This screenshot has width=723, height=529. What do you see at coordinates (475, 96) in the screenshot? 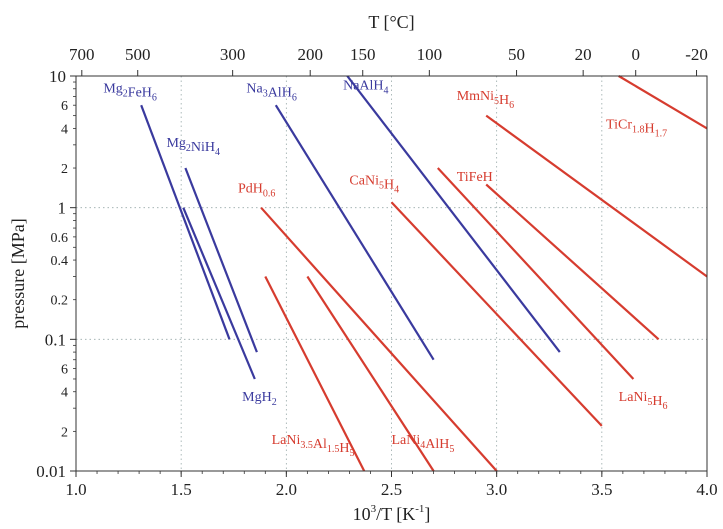
I see `series-label-part: MmNi` at bounding box center [475, 96].